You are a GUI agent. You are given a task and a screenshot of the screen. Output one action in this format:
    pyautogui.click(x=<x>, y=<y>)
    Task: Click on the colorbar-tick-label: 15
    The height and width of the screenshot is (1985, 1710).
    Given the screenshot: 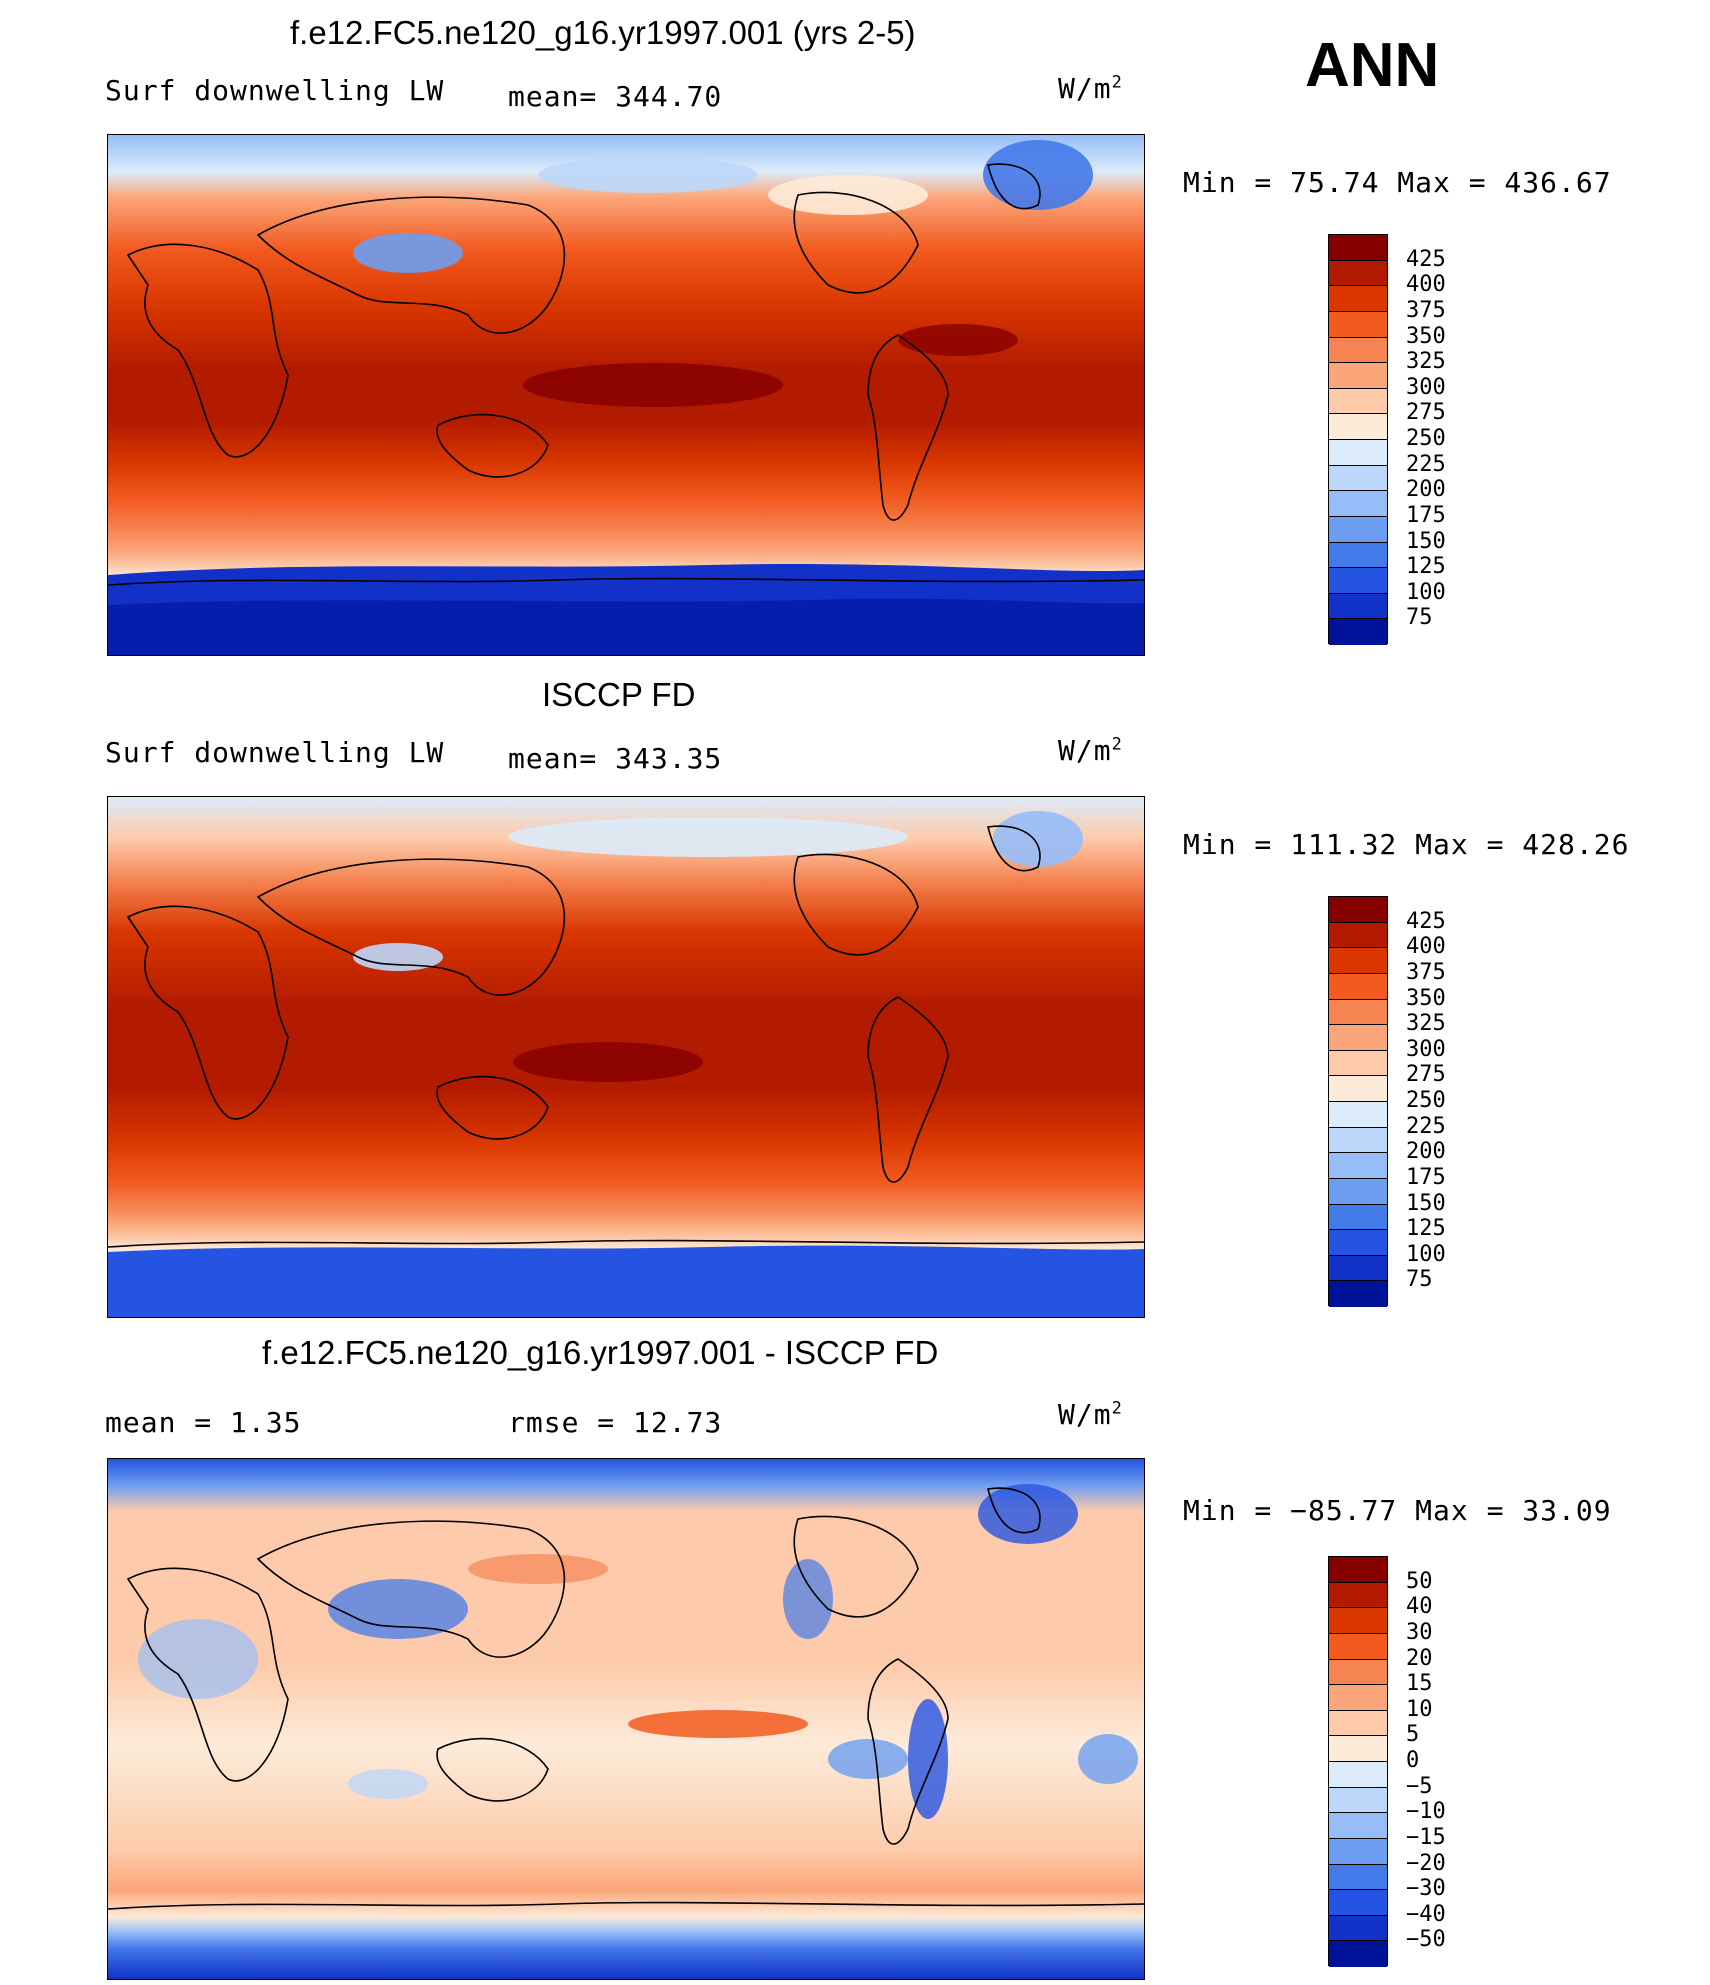 What is the action you would take?
    pyautogui.click(x=1419, y=1684)
    